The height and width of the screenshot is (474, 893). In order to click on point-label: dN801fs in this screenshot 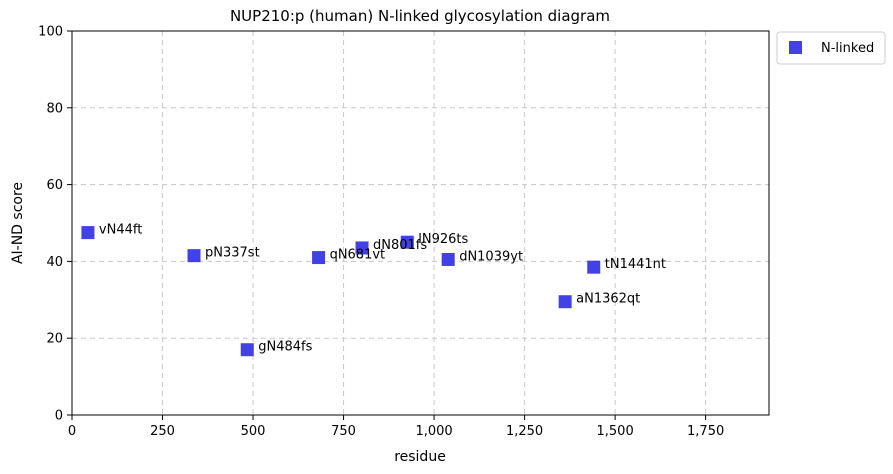, I will do `click(400, 245)`.